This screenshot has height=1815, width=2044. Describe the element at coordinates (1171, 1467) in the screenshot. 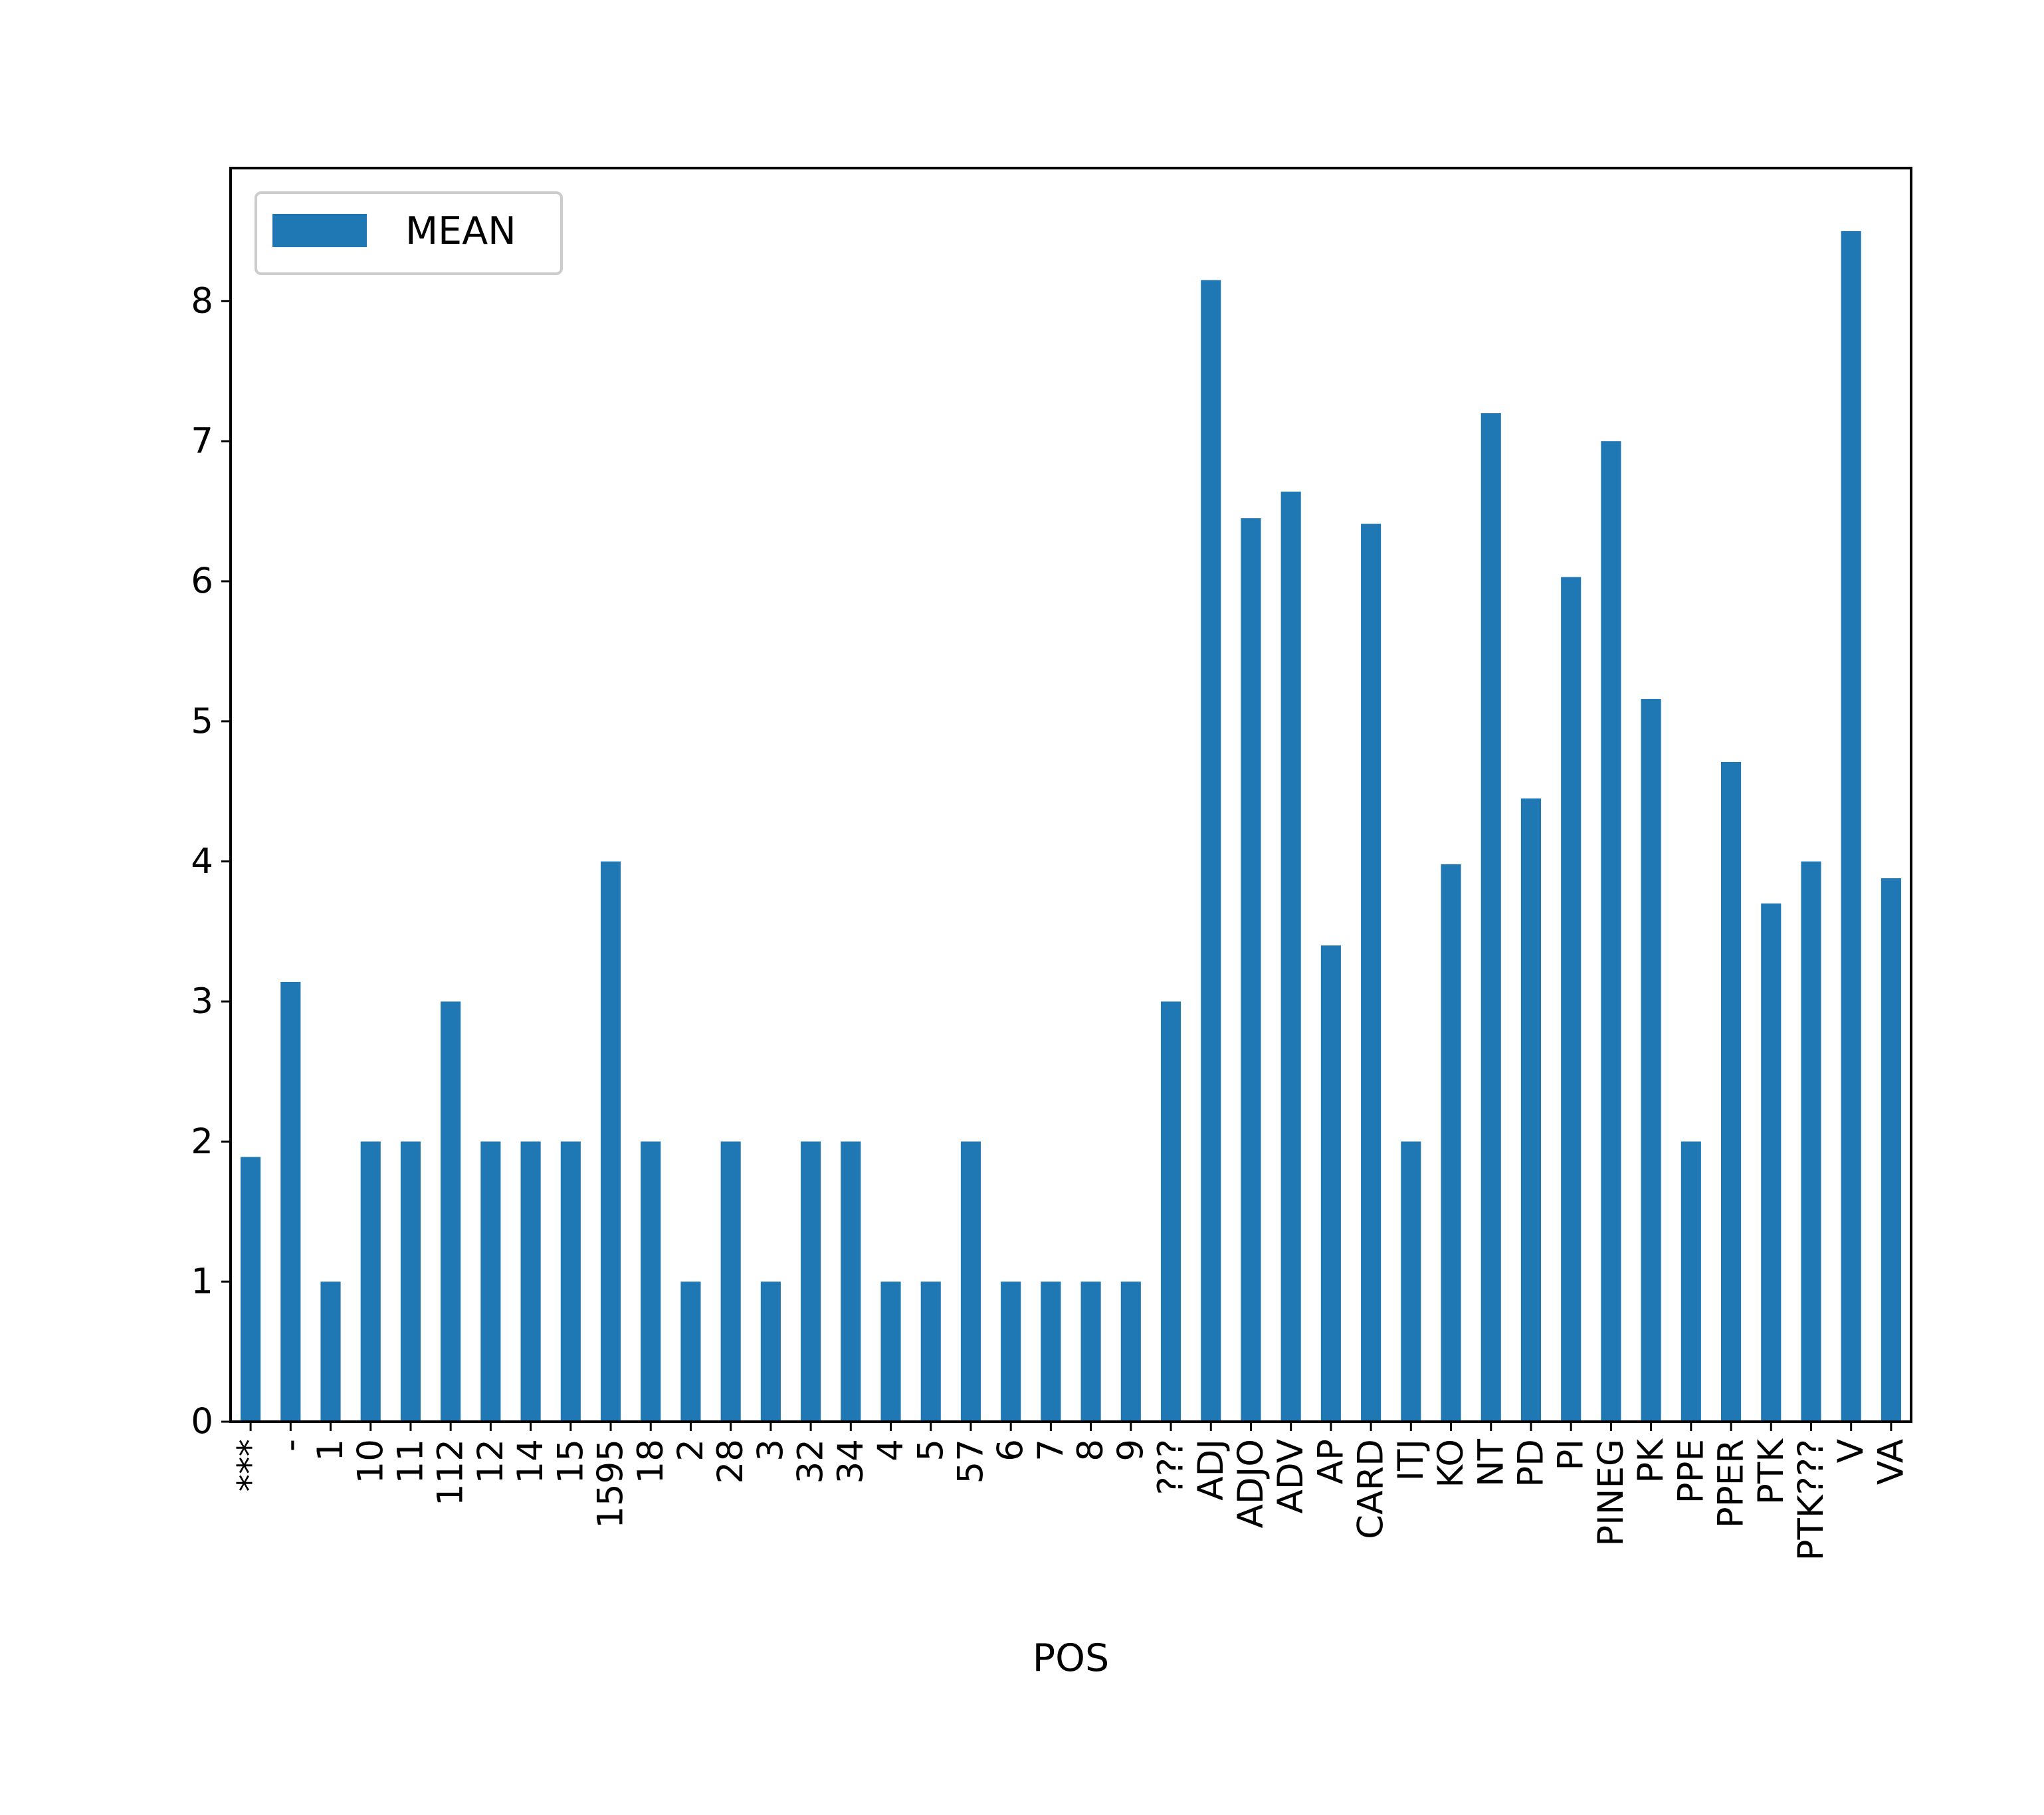

I see `x-tick-label: ???` at that location.